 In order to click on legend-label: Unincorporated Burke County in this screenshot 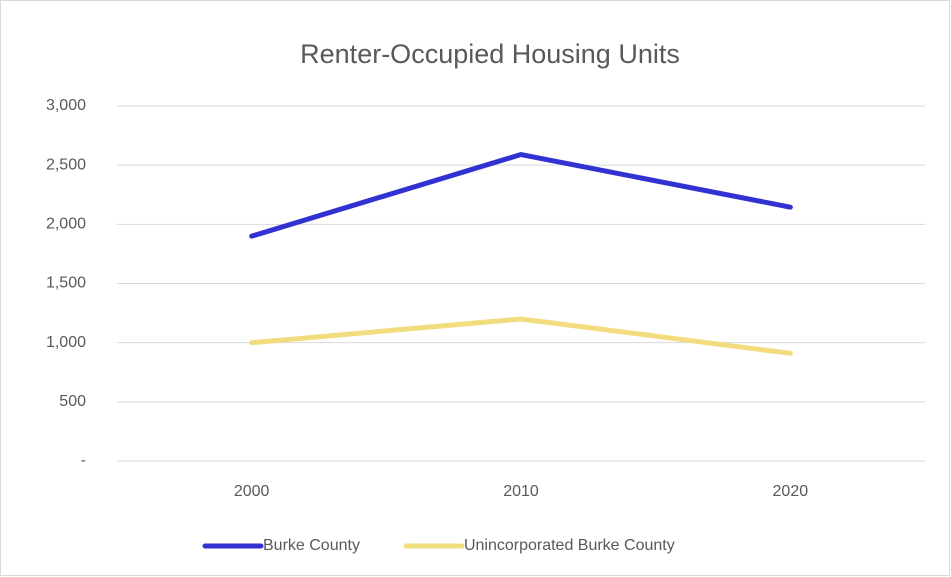, I will do `click(569, 545)`.